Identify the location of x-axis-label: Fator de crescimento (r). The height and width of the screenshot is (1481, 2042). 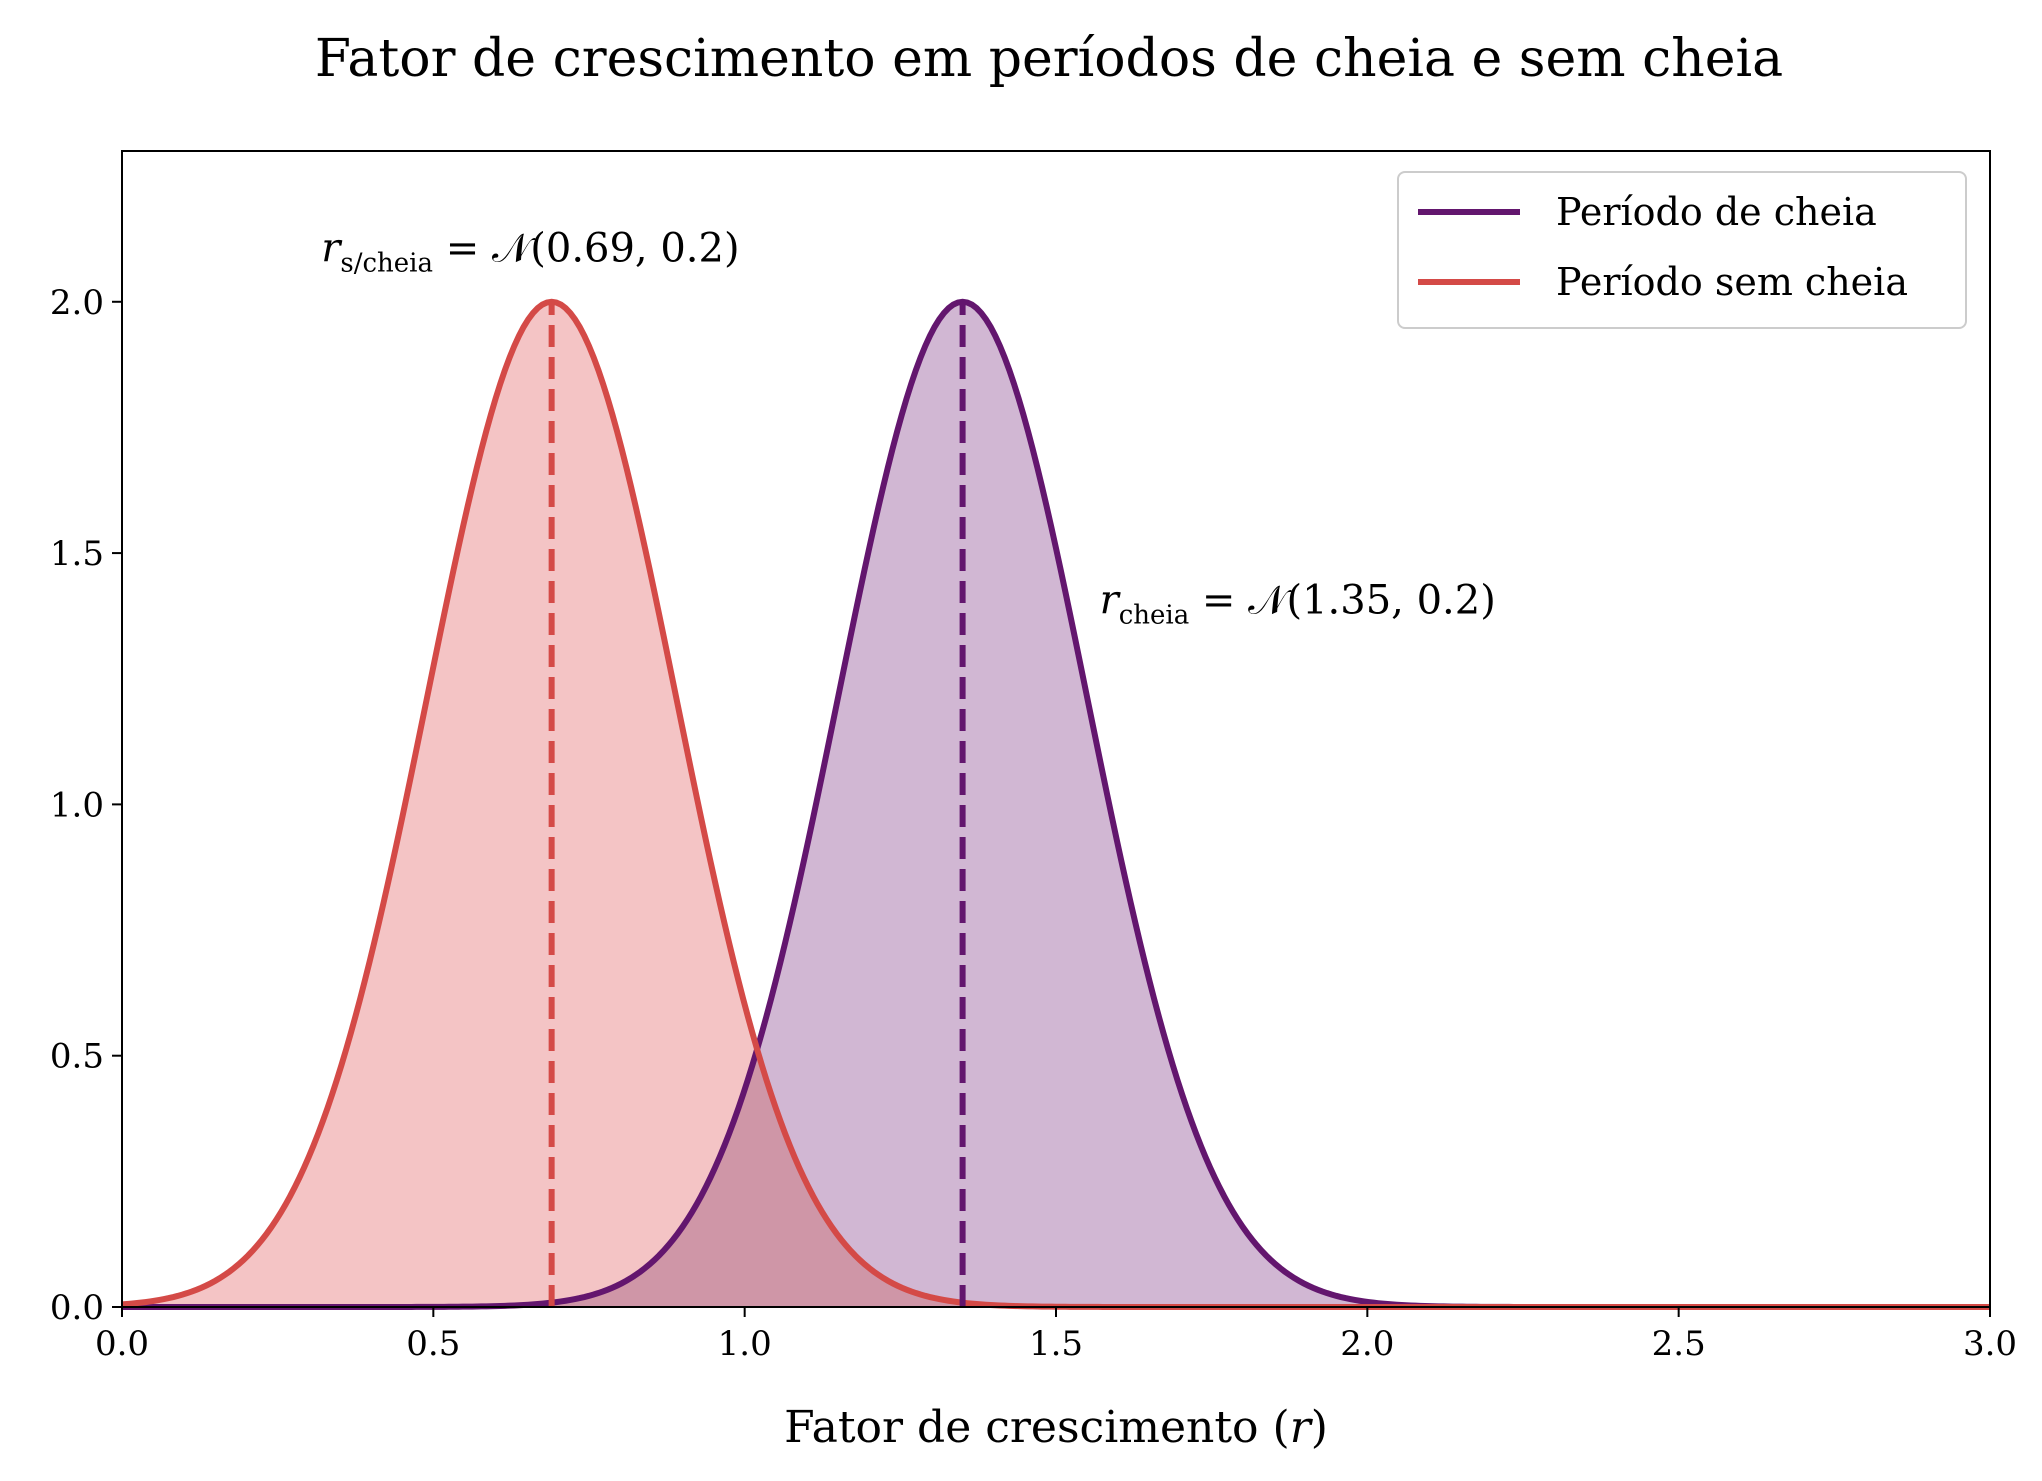
(1056, 1427).